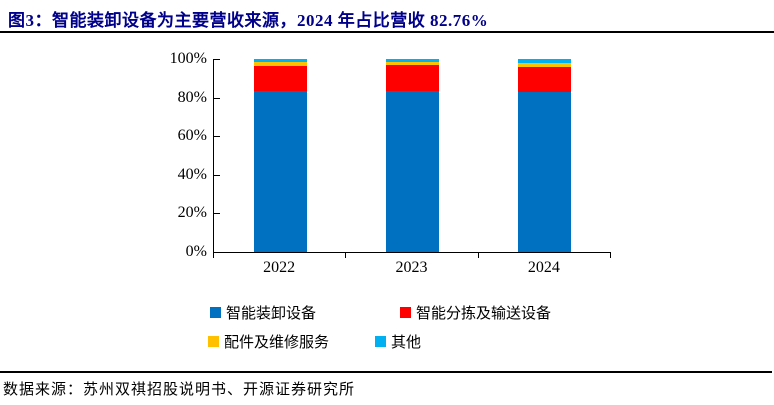  I want to click on legend-label: 其他, so click(406, 343).